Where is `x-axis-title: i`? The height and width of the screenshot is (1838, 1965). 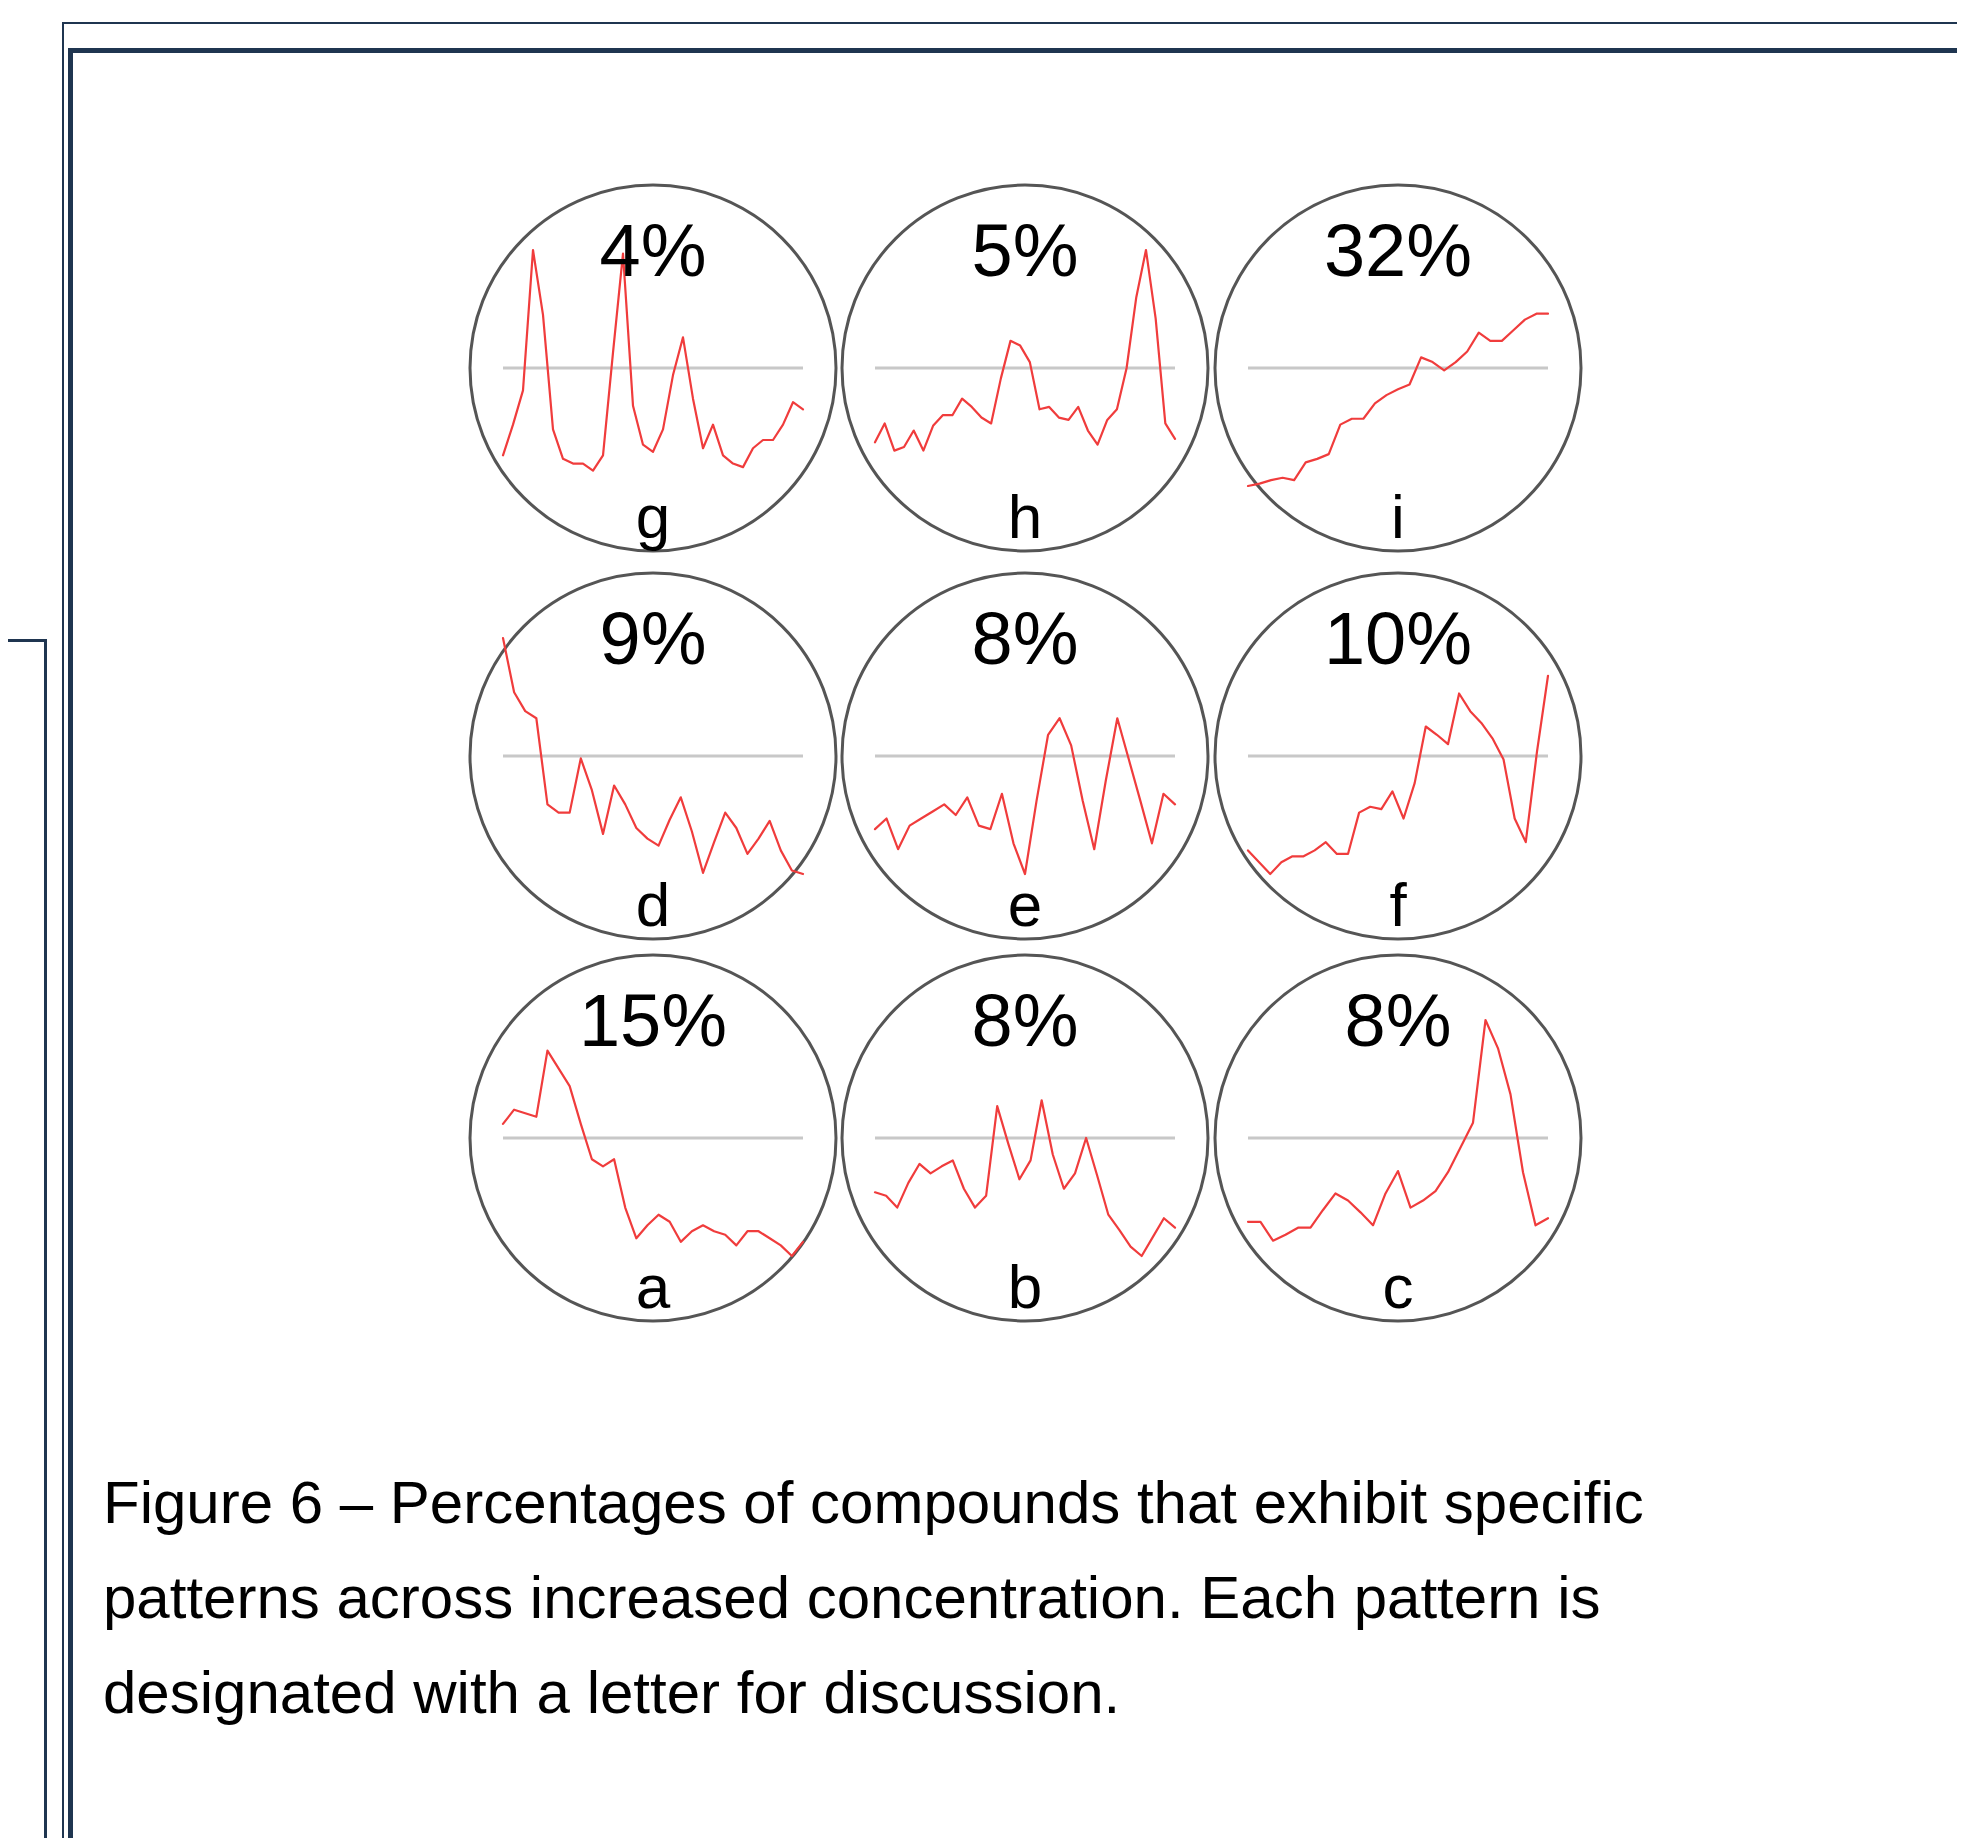 x-axis-title: i is located at coordinates (1398, 516).